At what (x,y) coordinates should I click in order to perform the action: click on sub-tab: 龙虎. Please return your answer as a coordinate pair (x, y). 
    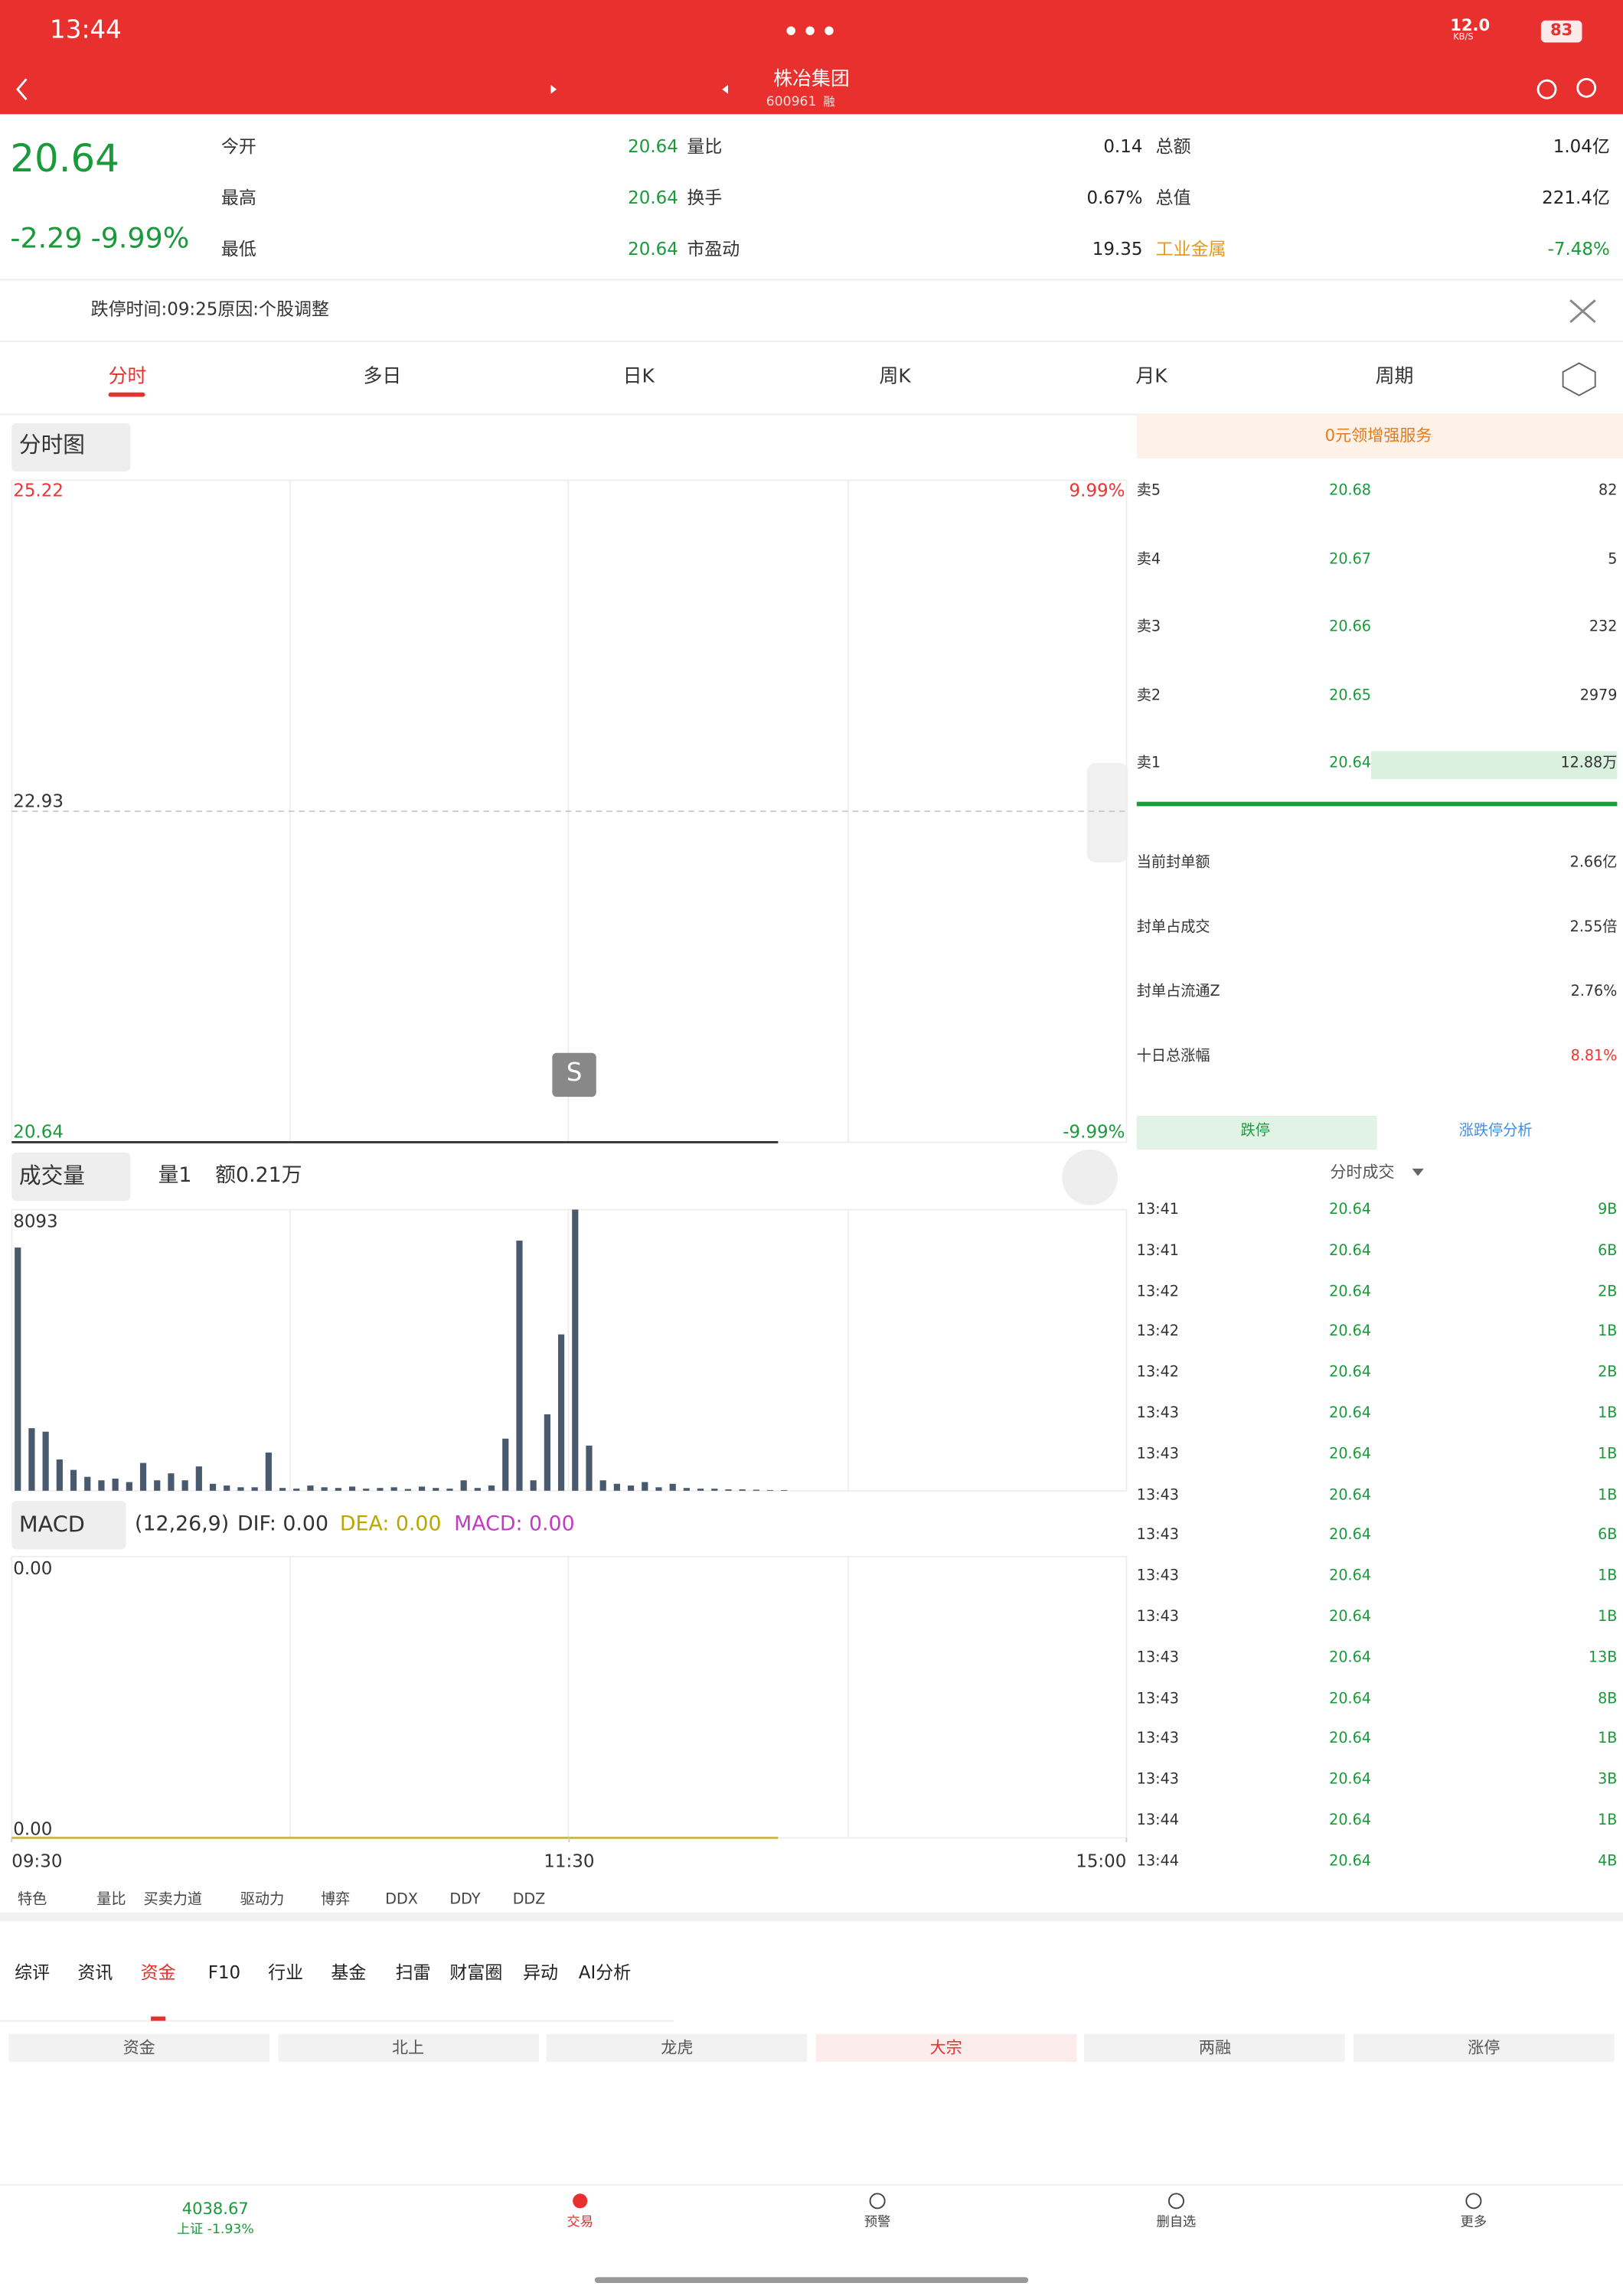
    Looking at the image, I should click on (677, 2048).